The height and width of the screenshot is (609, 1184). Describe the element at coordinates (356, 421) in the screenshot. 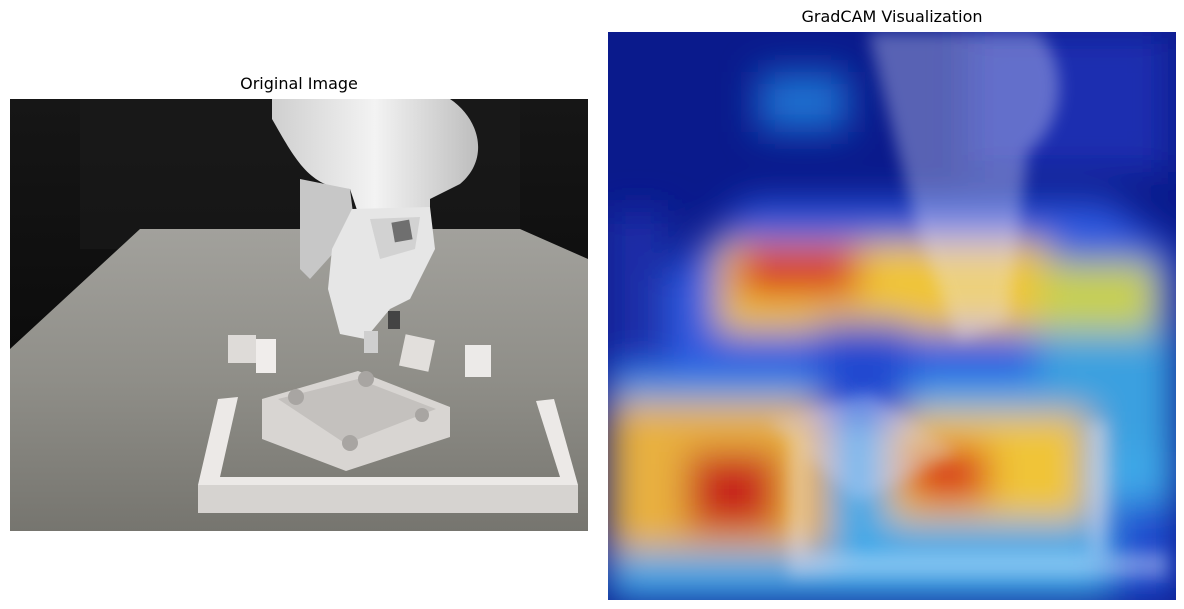

I see `square-part` at that location.